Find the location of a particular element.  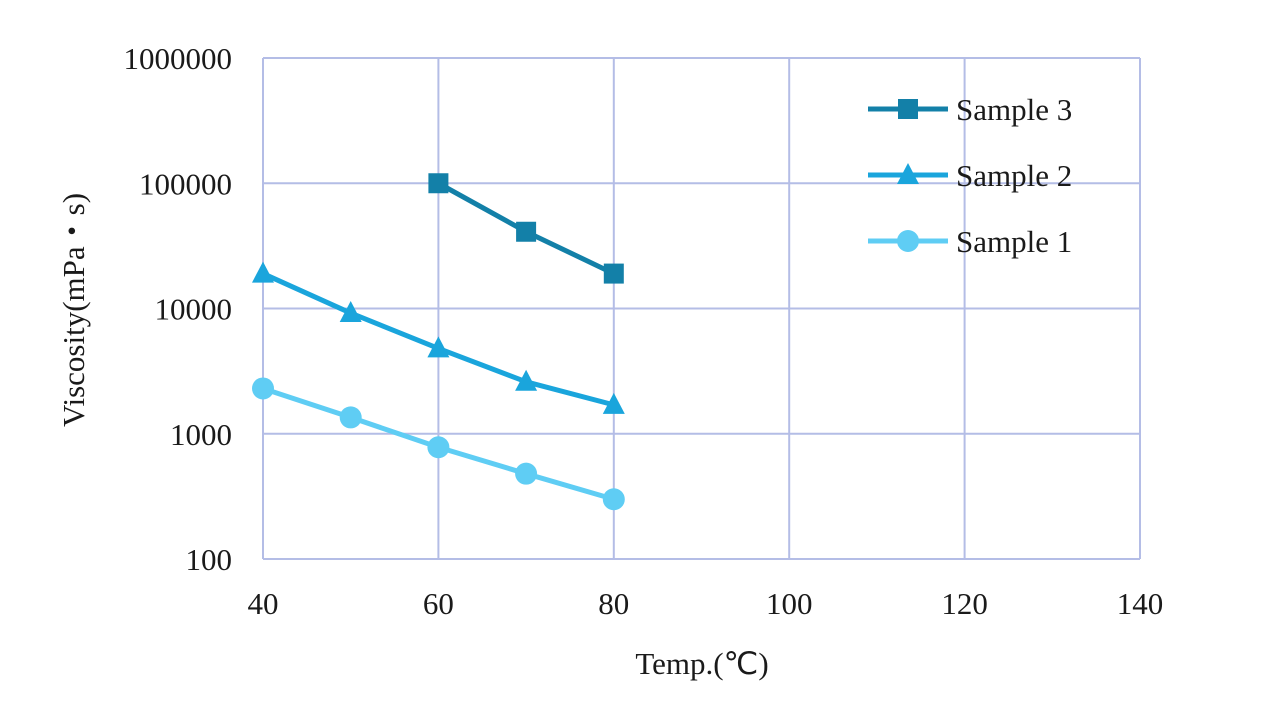

x-tick-label: 120 is located at coordinates (964, 603).